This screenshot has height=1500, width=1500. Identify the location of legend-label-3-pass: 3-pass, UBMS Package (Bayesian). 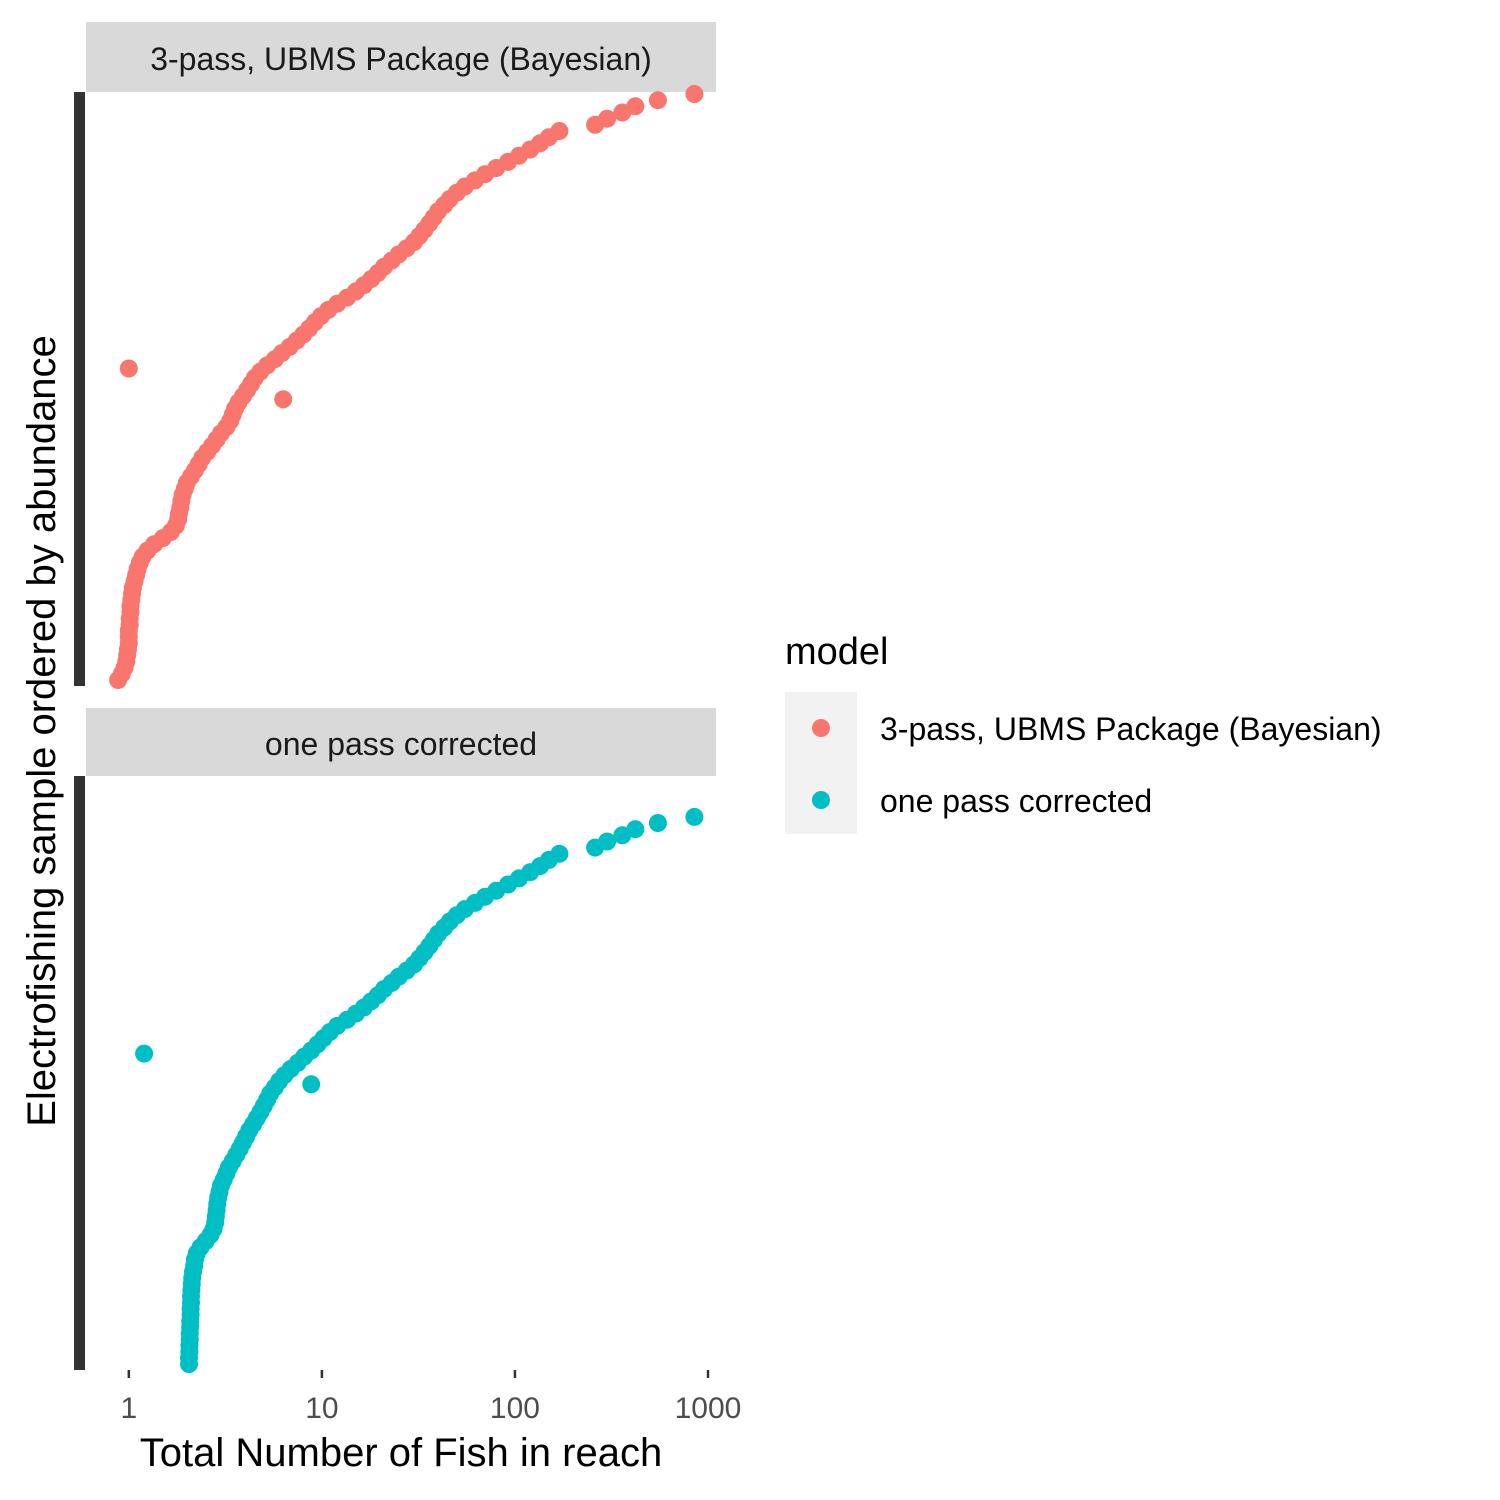
(1131, 729).